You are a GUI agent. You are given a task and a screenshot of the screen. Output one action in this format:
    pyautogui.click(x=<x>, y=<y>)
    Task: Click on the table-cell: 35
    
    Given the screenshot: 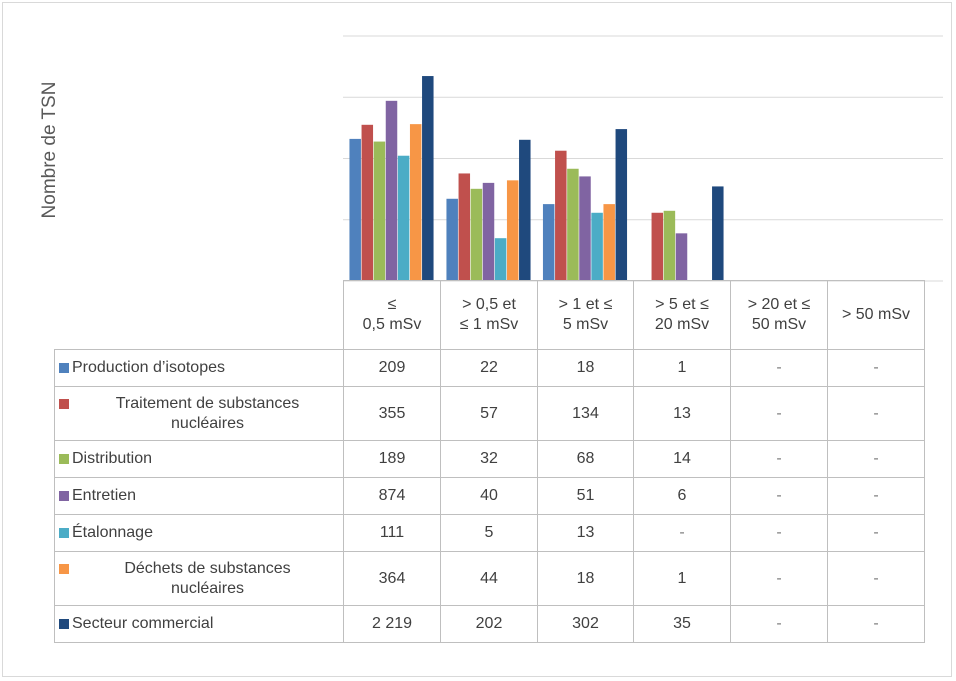 What is the action you would take?
    pyautogui.click(x=682, y=624)
    